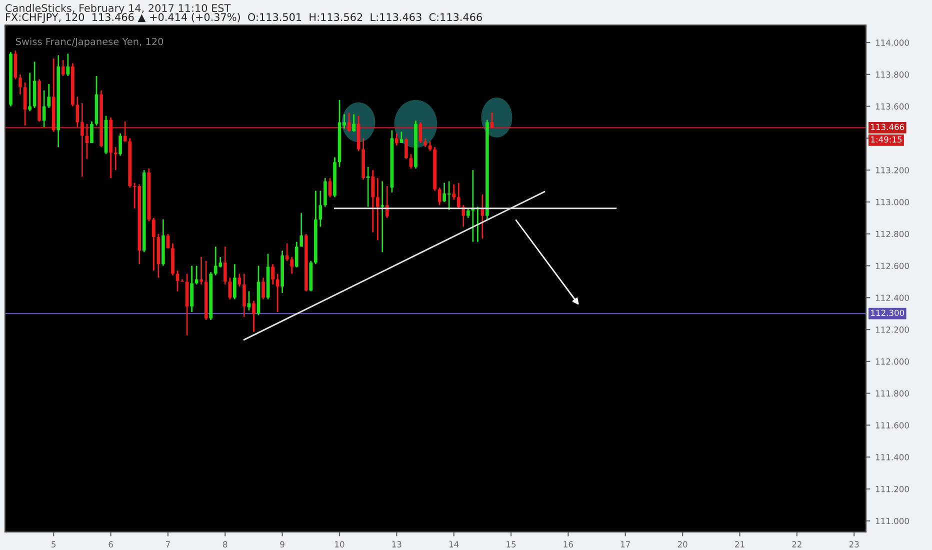 Image resolution: width=932 pixels, height=550 pixels. I want to click on x-tick-label: 9, so click(282, 544).